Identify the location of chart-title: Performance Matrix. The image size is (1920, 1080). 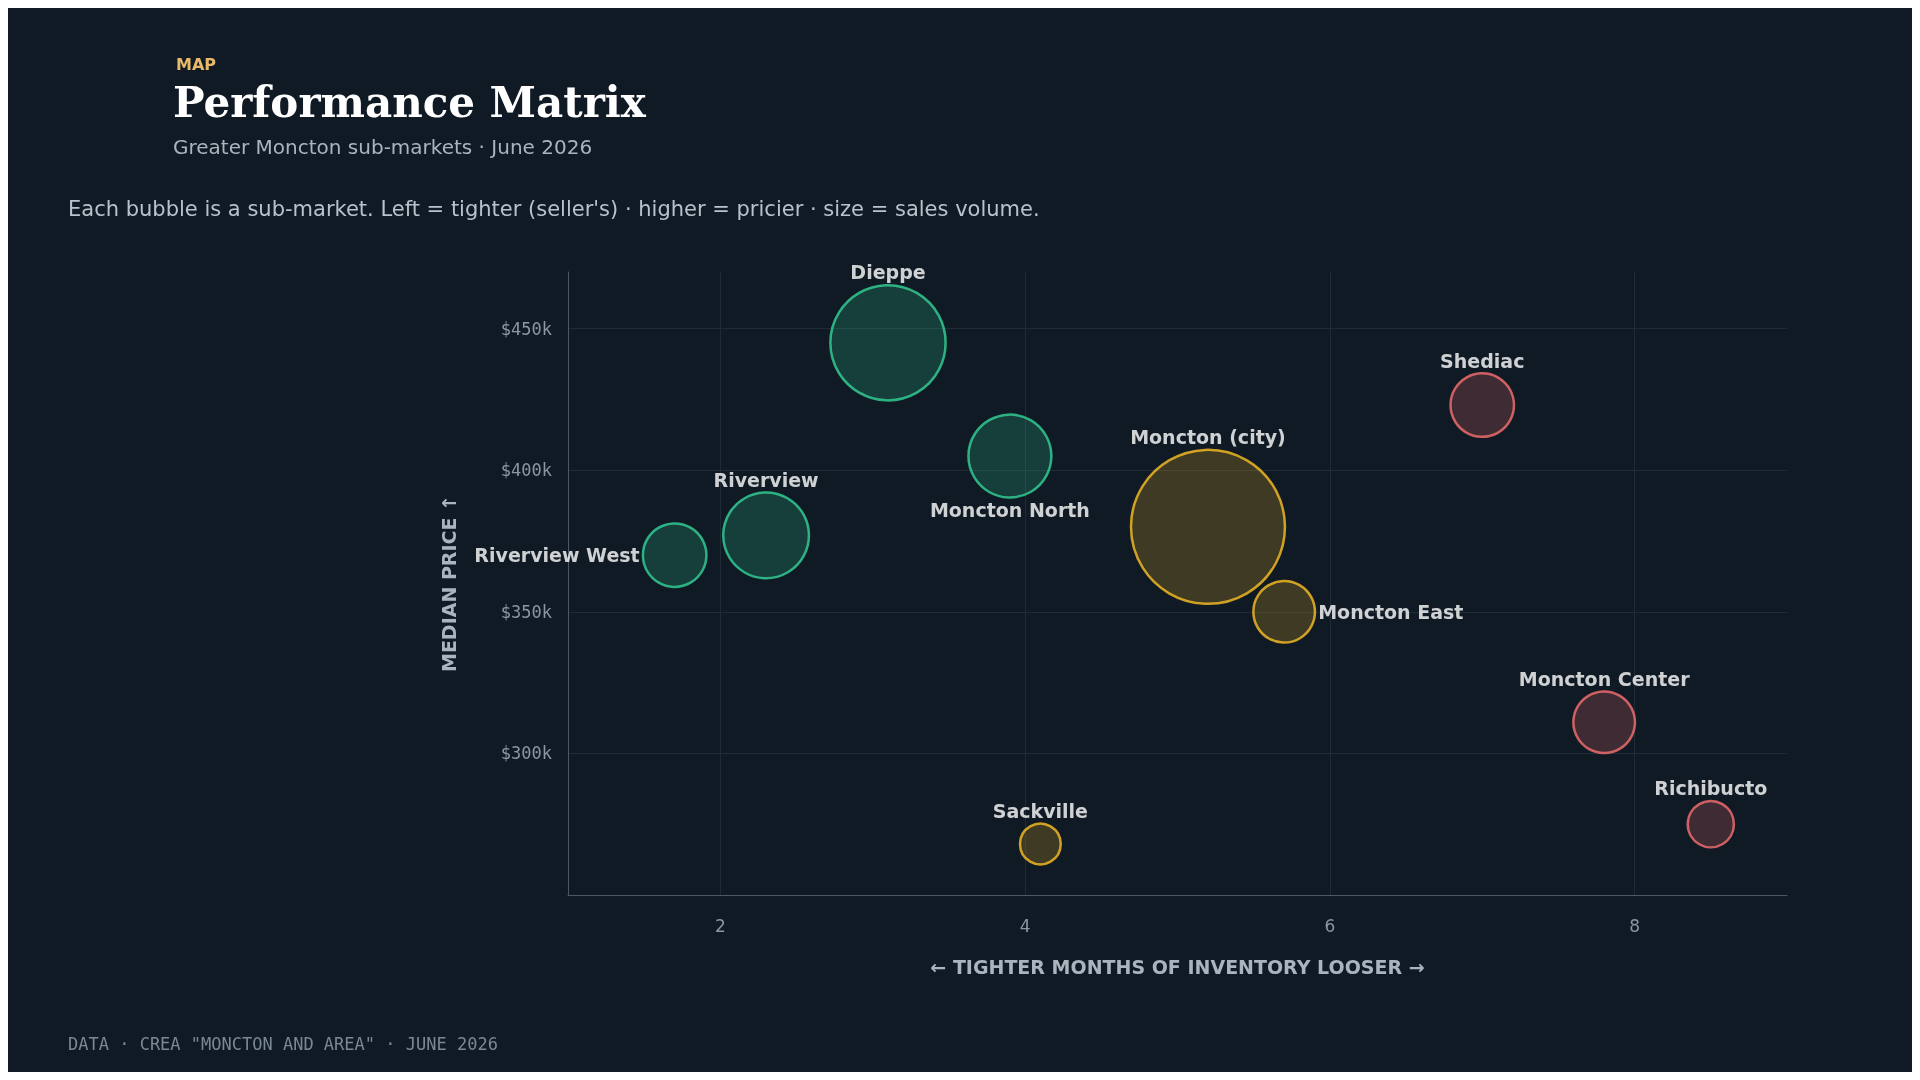
(410, 102).